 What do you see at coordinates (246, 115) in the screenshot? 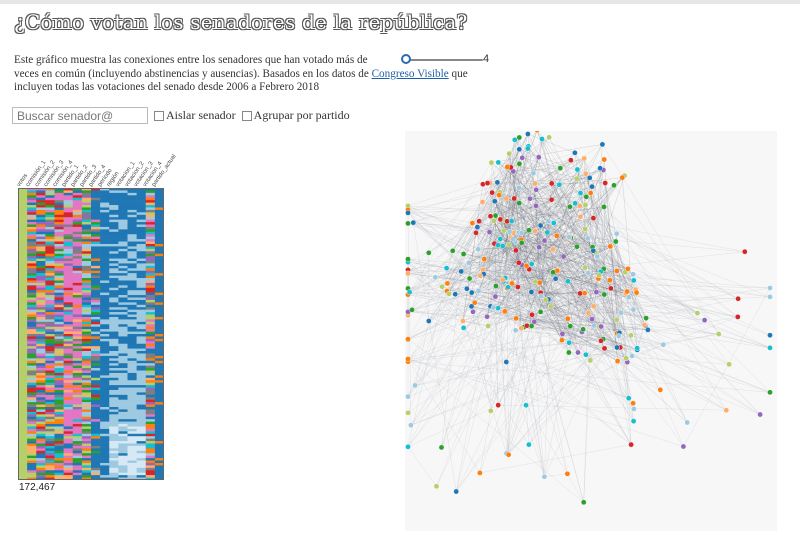
I see `group-by-party-checkbox` at bounding box center [246, 115].